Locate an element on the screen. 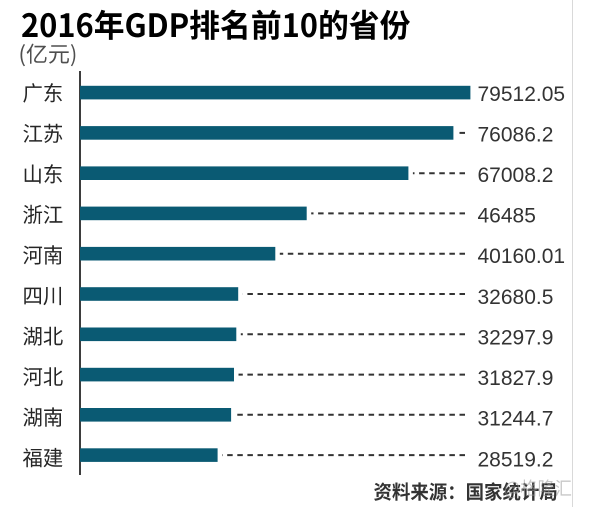  svg-text: 32297.9 is located at coordinates (516, 338).